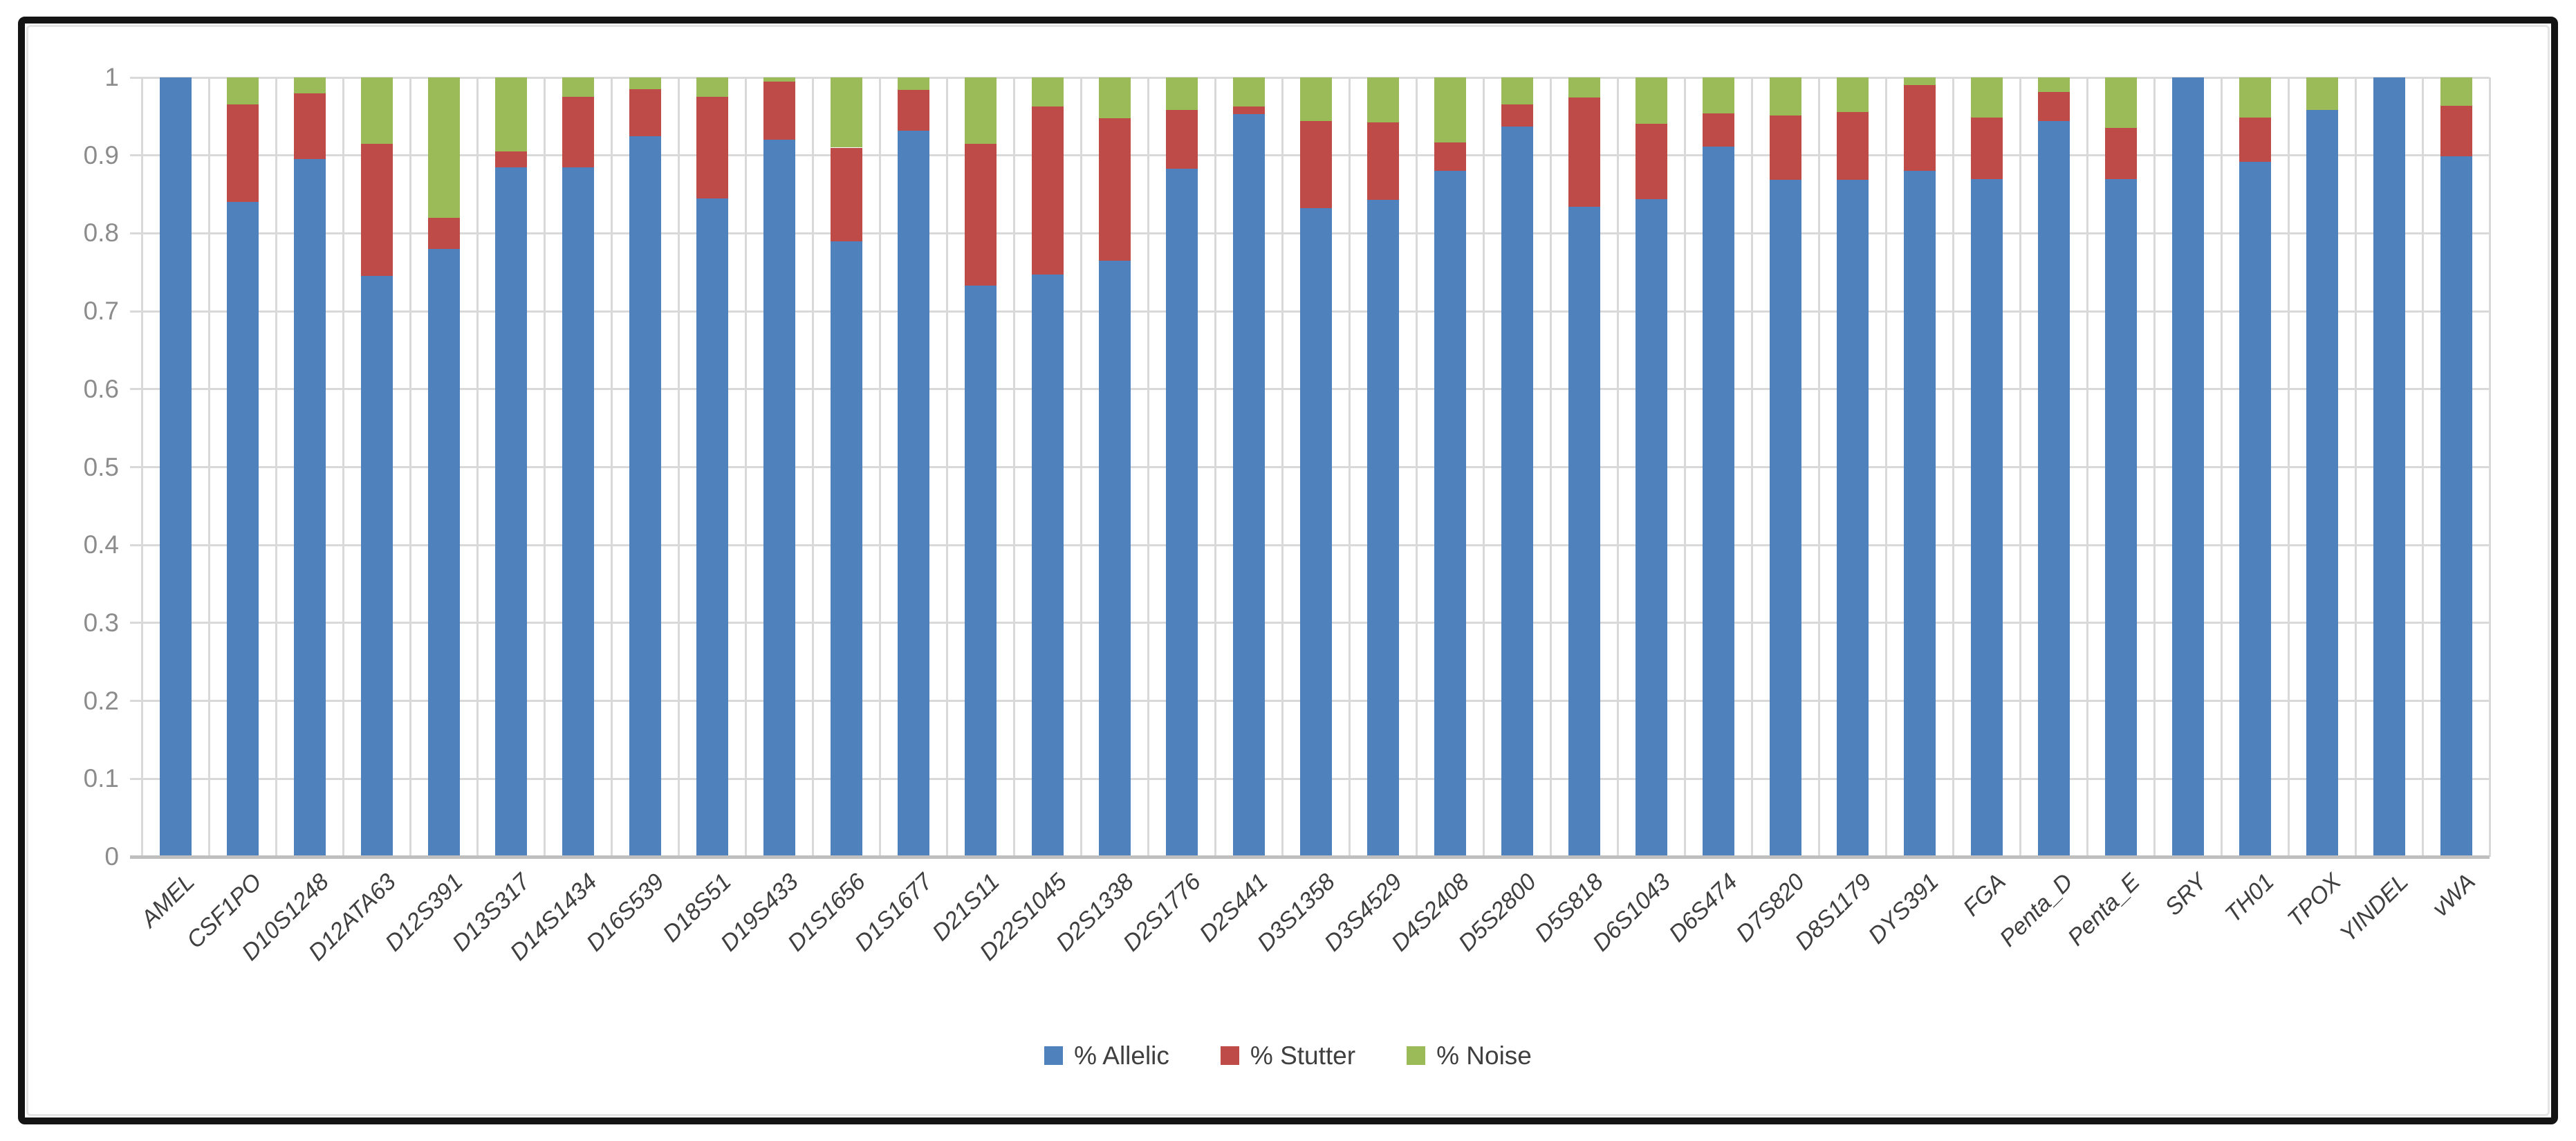 The height and width of the screenshot is (1141, 2576). What do you see at coordinates (1054, 1055) in the screenshot?
I see `allelic-swatch-icon` at bounding box center [1054, 1055].